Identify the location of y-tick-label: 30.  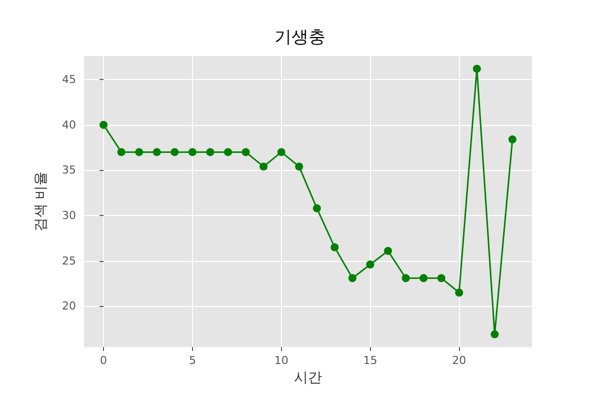
(69, 215).